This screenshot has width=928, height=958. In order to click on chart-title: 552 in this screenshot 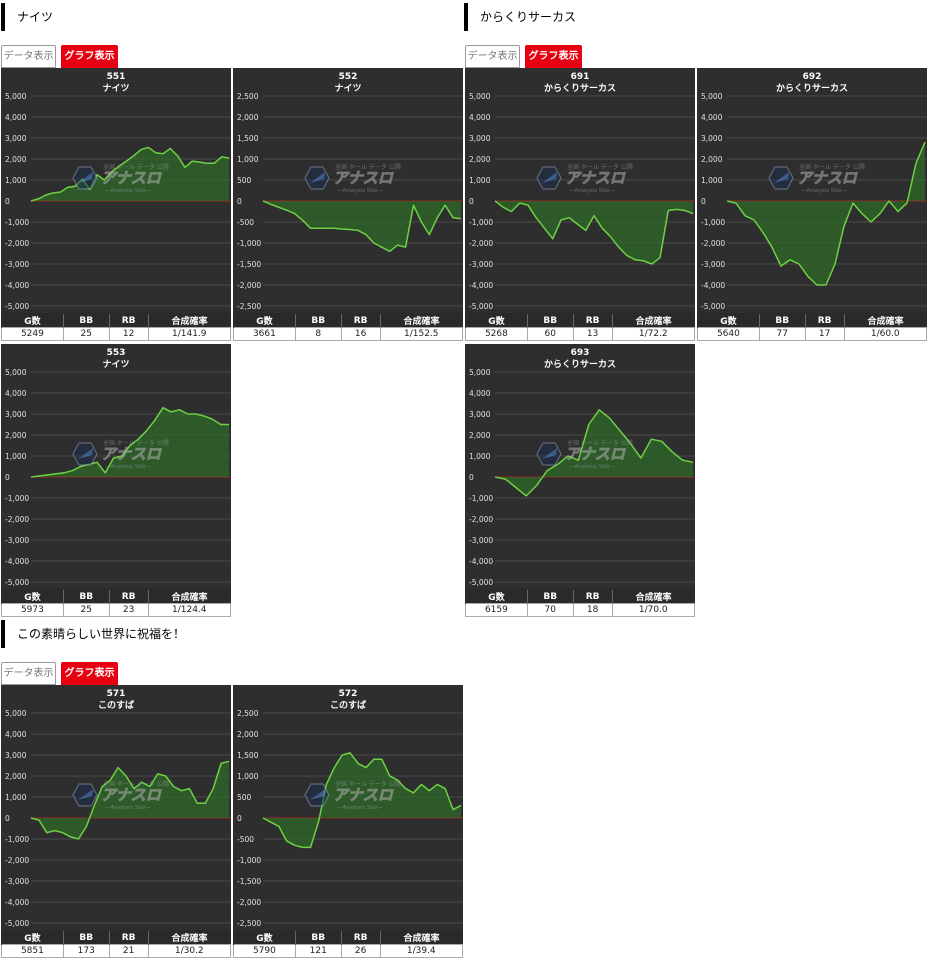, I will do `click(348, 77)`.